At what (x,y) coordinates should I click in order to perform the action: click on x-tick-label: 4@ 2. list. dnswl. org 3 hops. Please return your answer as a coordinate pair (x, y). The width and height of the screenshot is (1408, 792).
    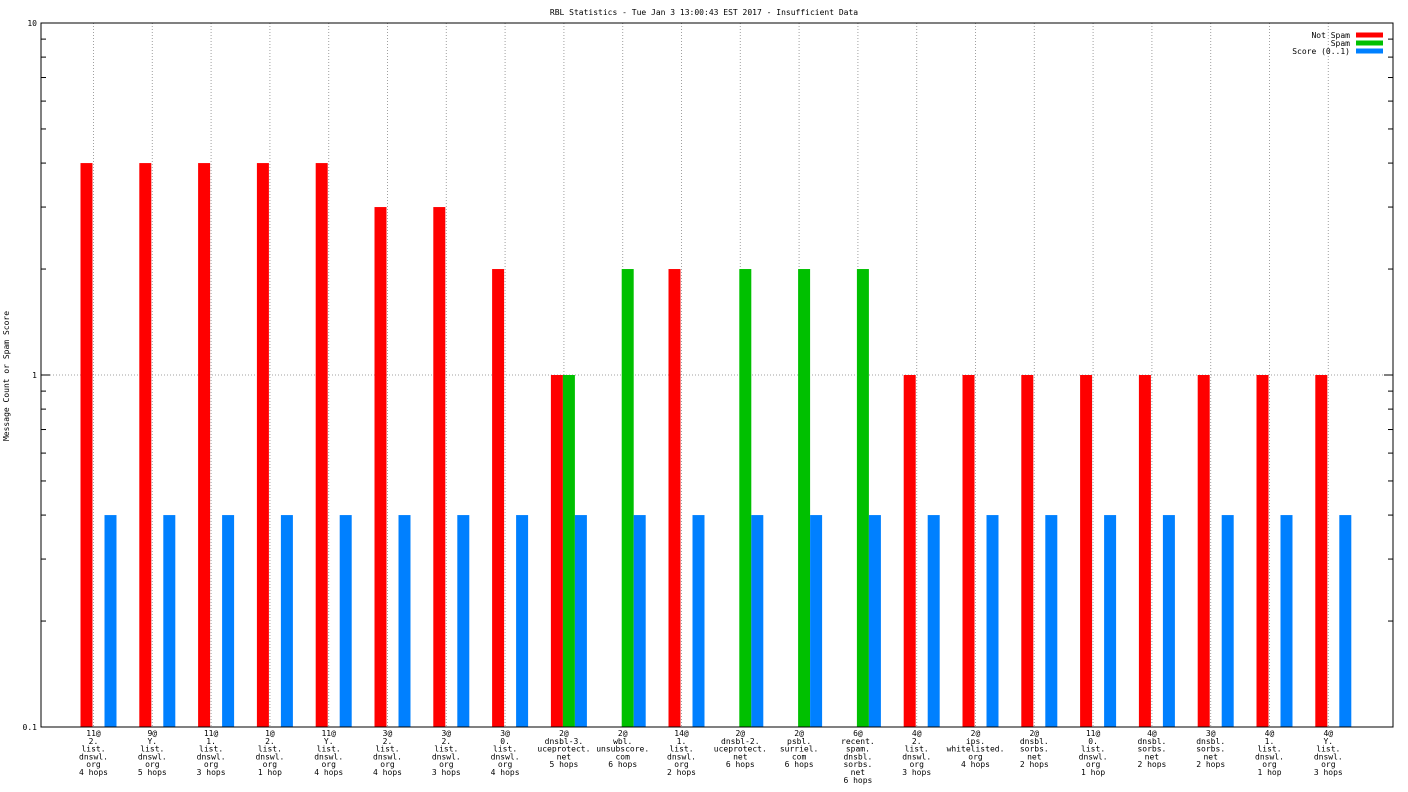
    Looking at the image, I should click on (916, 753).